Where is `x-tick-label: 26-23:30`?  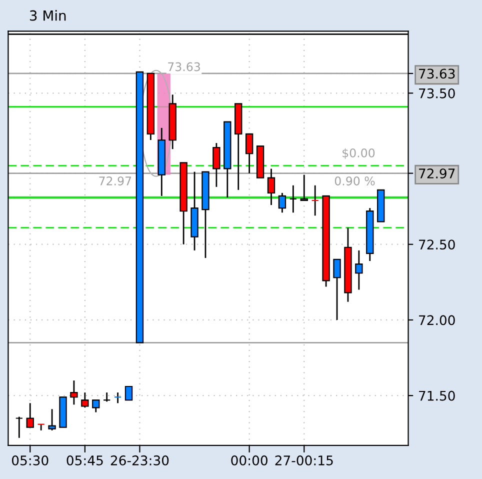 x-tick-label: 26-23:30 is located at coordinates (139, 460).